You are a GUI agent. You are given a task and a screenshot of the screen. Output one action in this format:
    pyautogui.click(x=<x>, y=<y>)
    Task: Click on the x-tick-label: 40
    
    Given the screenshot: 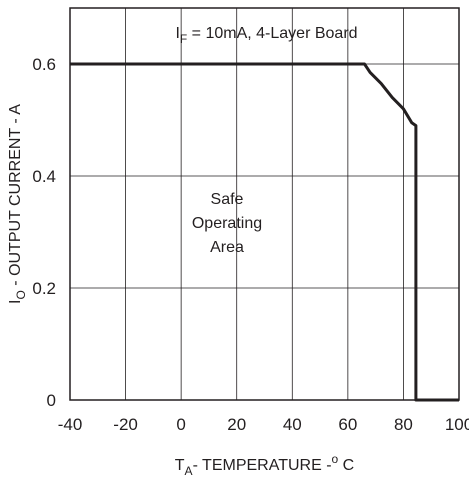 What is the action you would take?
    pyautogui.click(x=292, y=424)
    